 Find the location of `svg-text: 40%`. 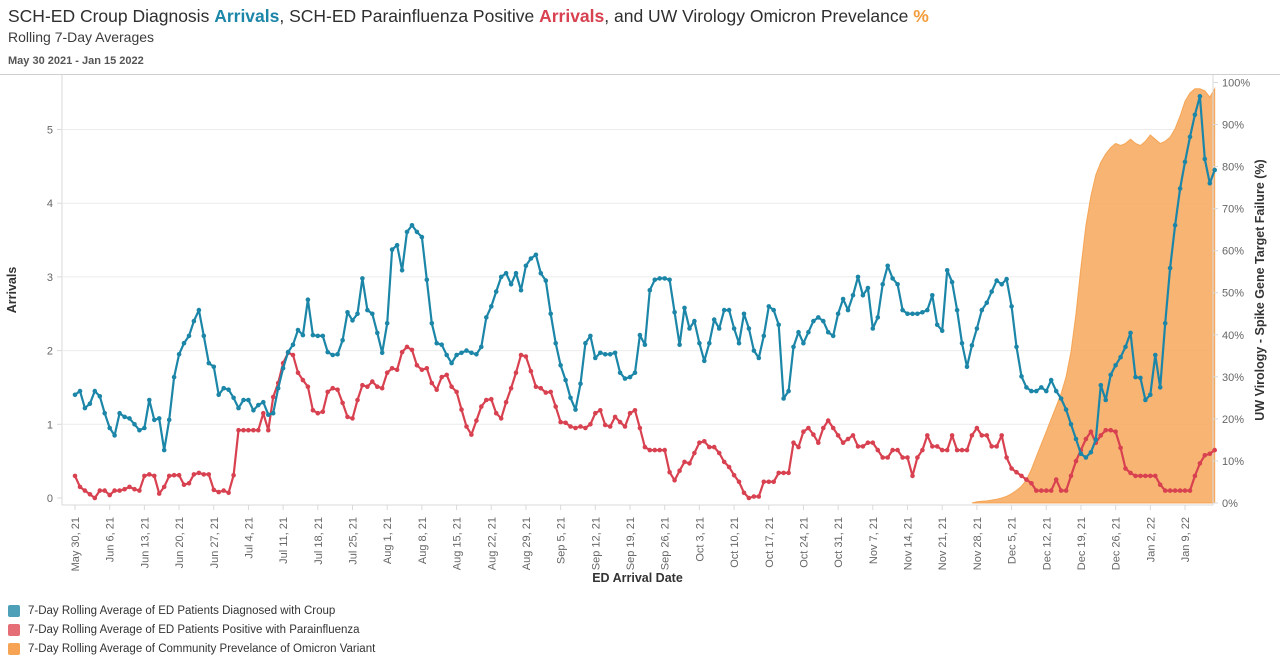

svg-text: 40% is located at coordinates (1233, 336).